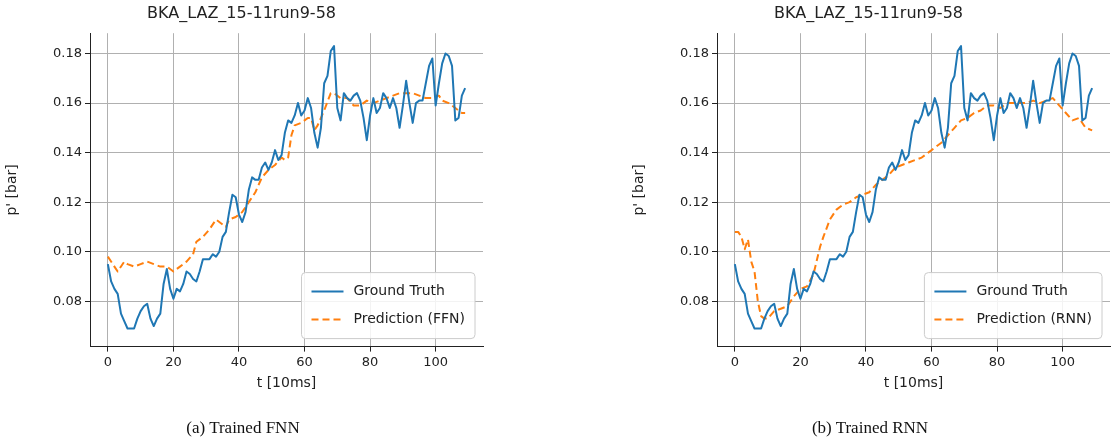 This screenshot has width=1113, height=445. What do you see at coordinates (1034, 318) in the screenshot?
I see `legend-label: Prediction (RNN)` at bounding box center [1034, 318].